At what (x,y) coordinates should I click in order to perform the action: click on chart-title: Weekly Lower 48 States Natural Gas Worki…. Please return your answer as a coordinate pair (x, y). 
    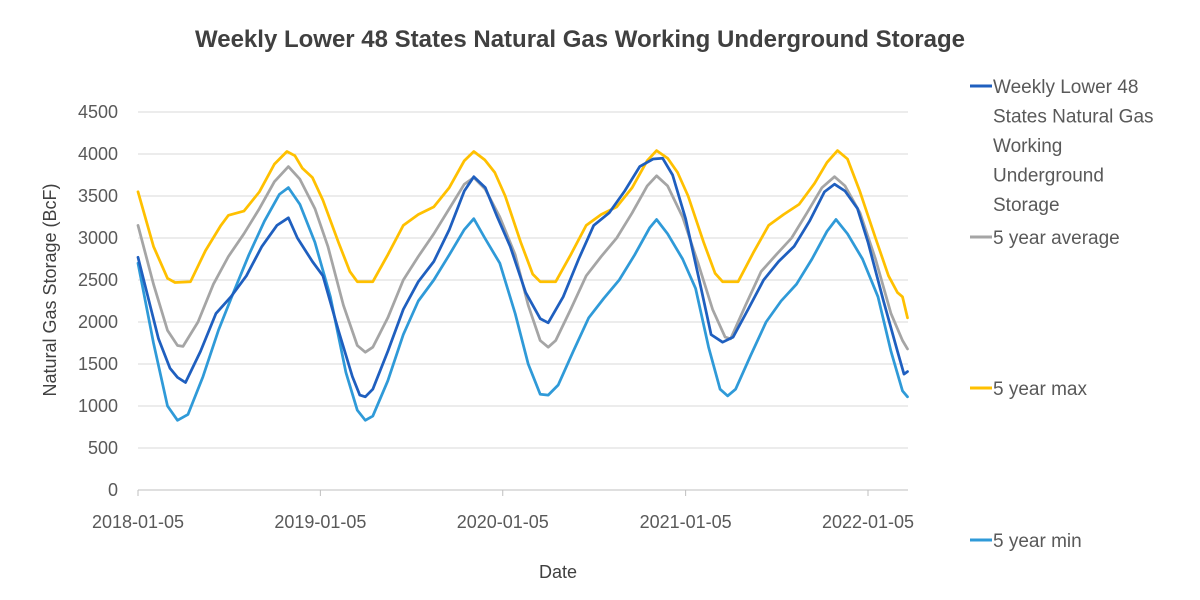
    Looking at the image, I should click on (580, 39).